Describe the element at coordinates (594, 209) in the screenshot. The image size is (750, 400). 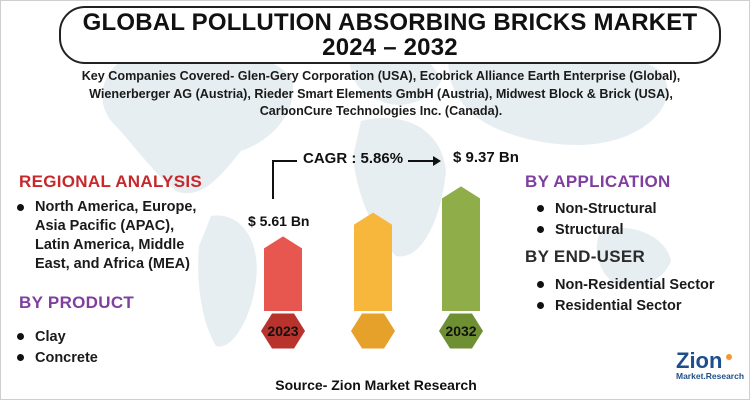
I see `application-item-non-structural: Non-Structural` at that location.